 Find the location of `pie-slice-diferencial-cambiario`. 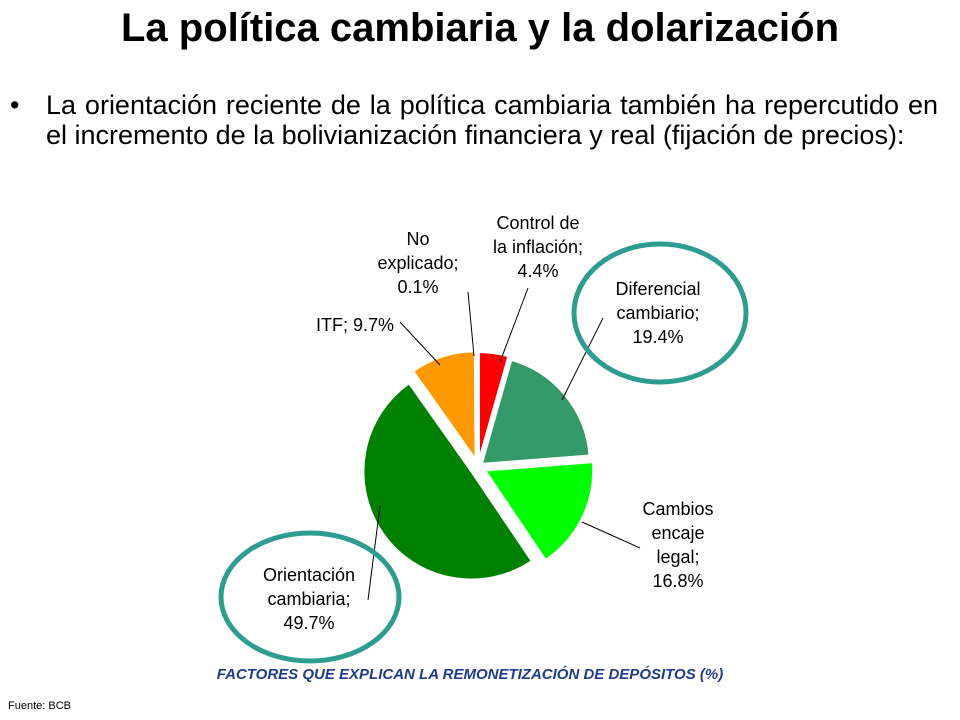

pie-slice-diferencial-cambiario is located at coordinates (535, 411).